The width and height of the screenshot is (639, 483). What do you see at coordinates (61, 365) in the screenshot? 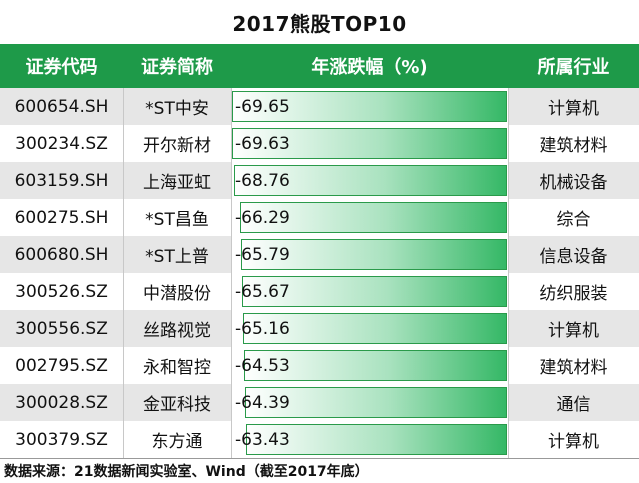
I see `cell-code: 002795.SZ` at bounding box center [61, 365].